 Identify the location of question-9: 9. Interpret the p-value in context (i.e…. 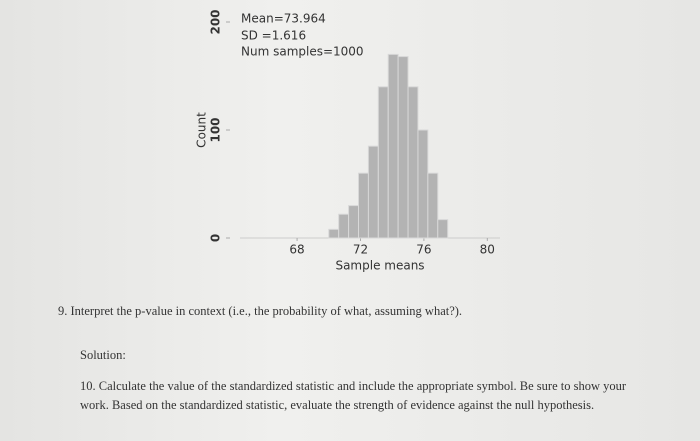
(260, 311).